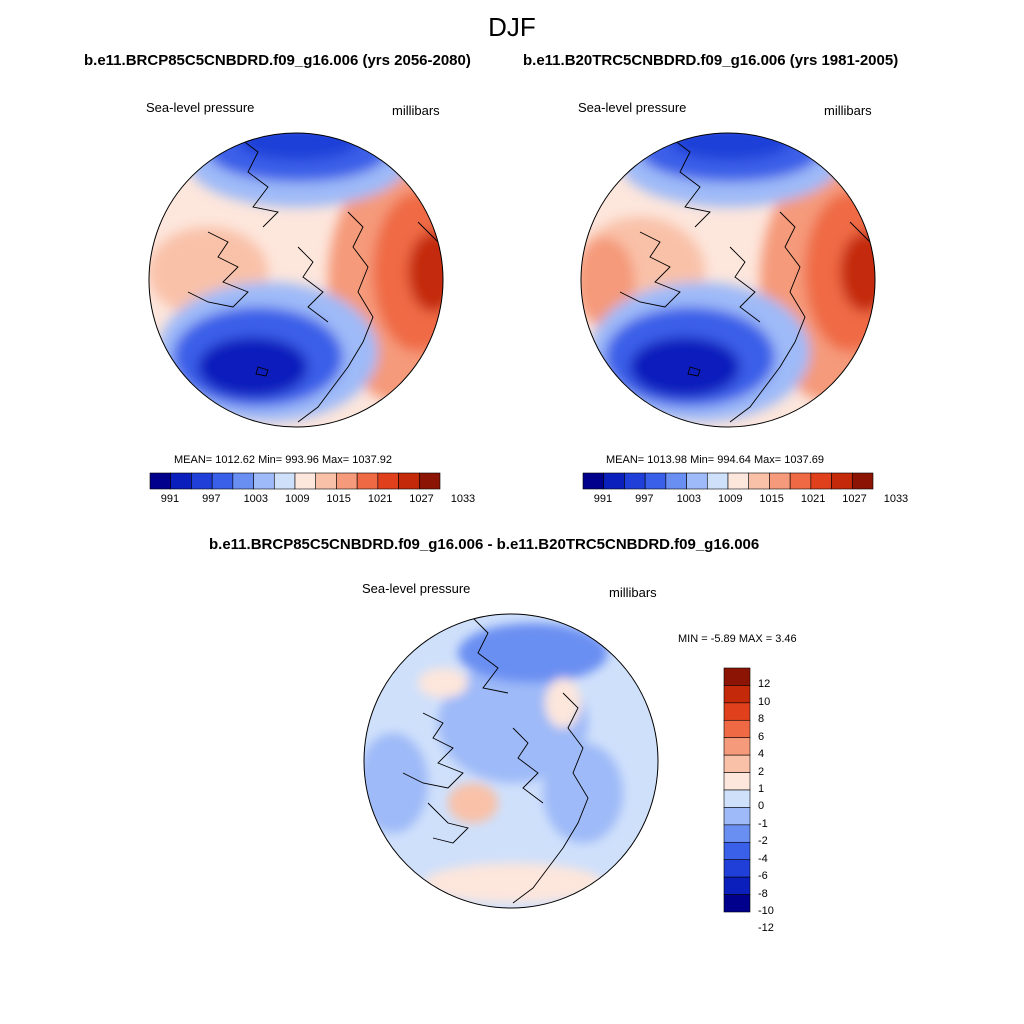  I want to click on colorbar-tick-label: 6, so click(761, 736).